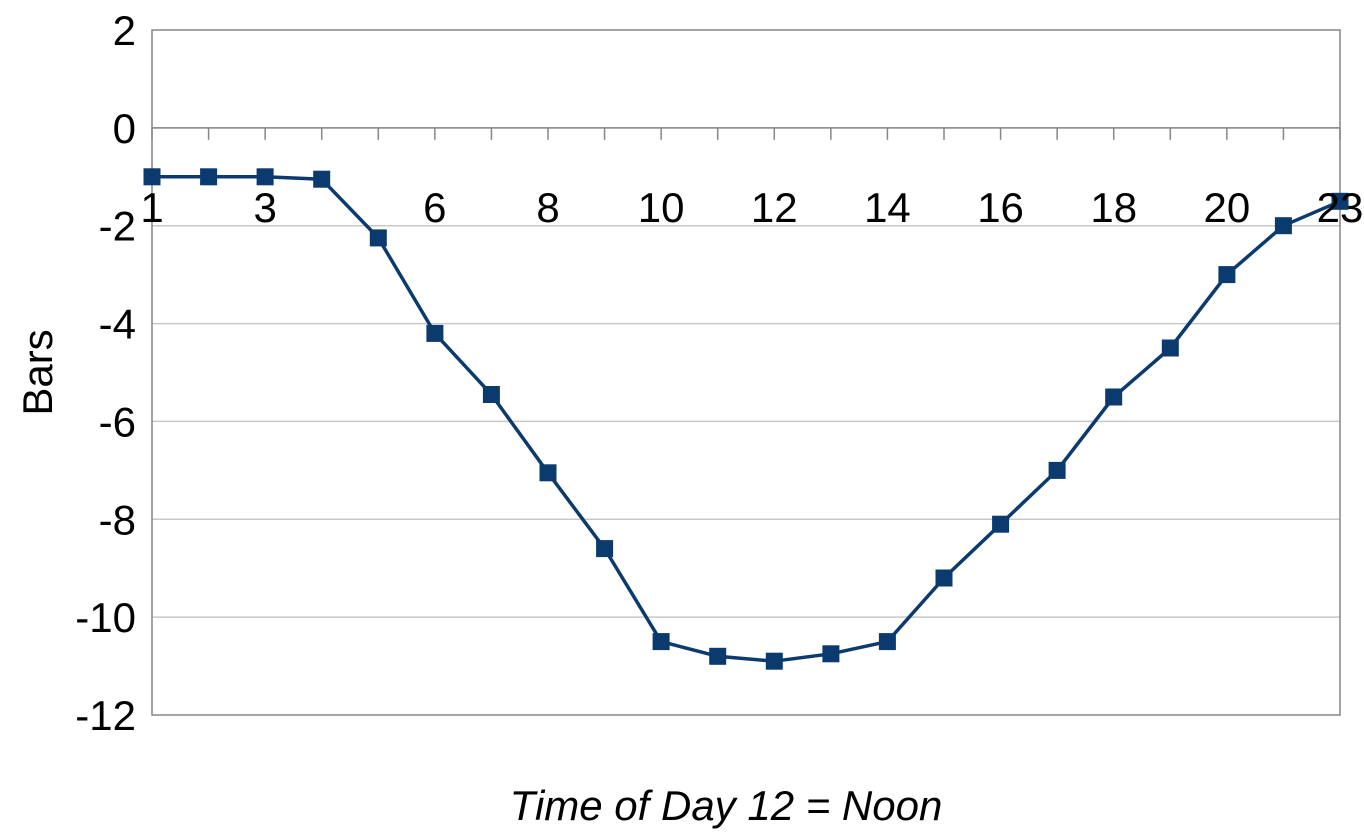 This screenshot has height=837, width=1364. Describe the element at coordinates (117, 226) in the screenshot. I see `y-tick-label: -2` at that location.